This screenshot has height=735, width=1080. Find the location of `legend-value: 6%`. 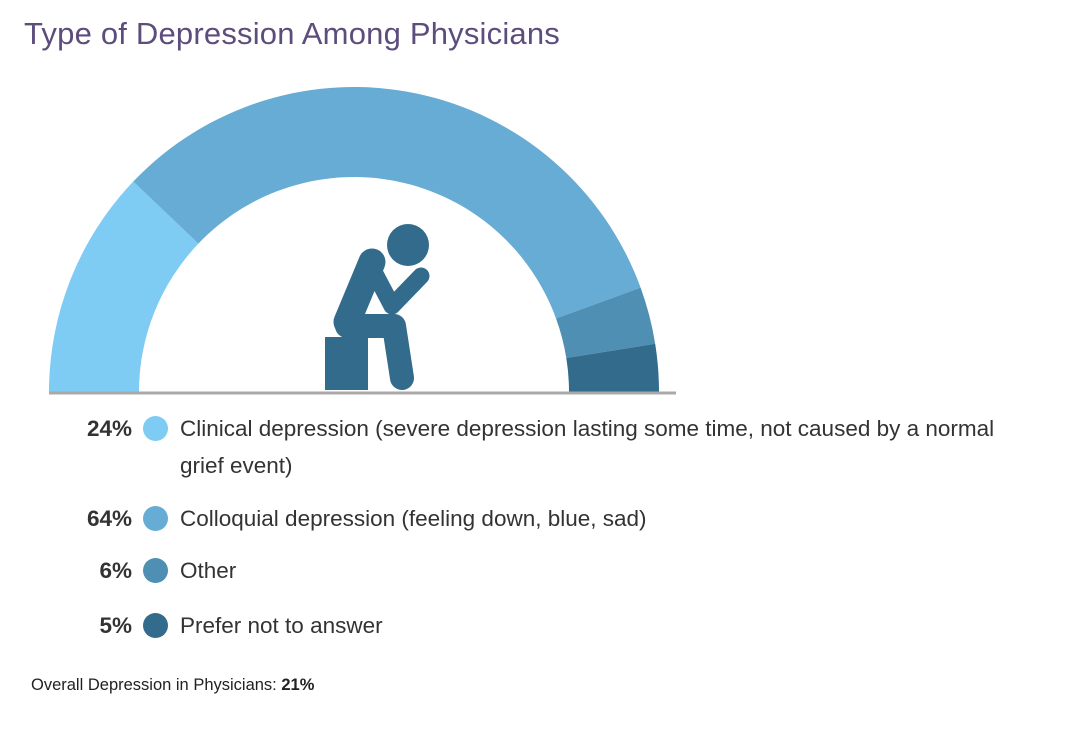

legend-value: 6% is located at coordinates (115, 570).